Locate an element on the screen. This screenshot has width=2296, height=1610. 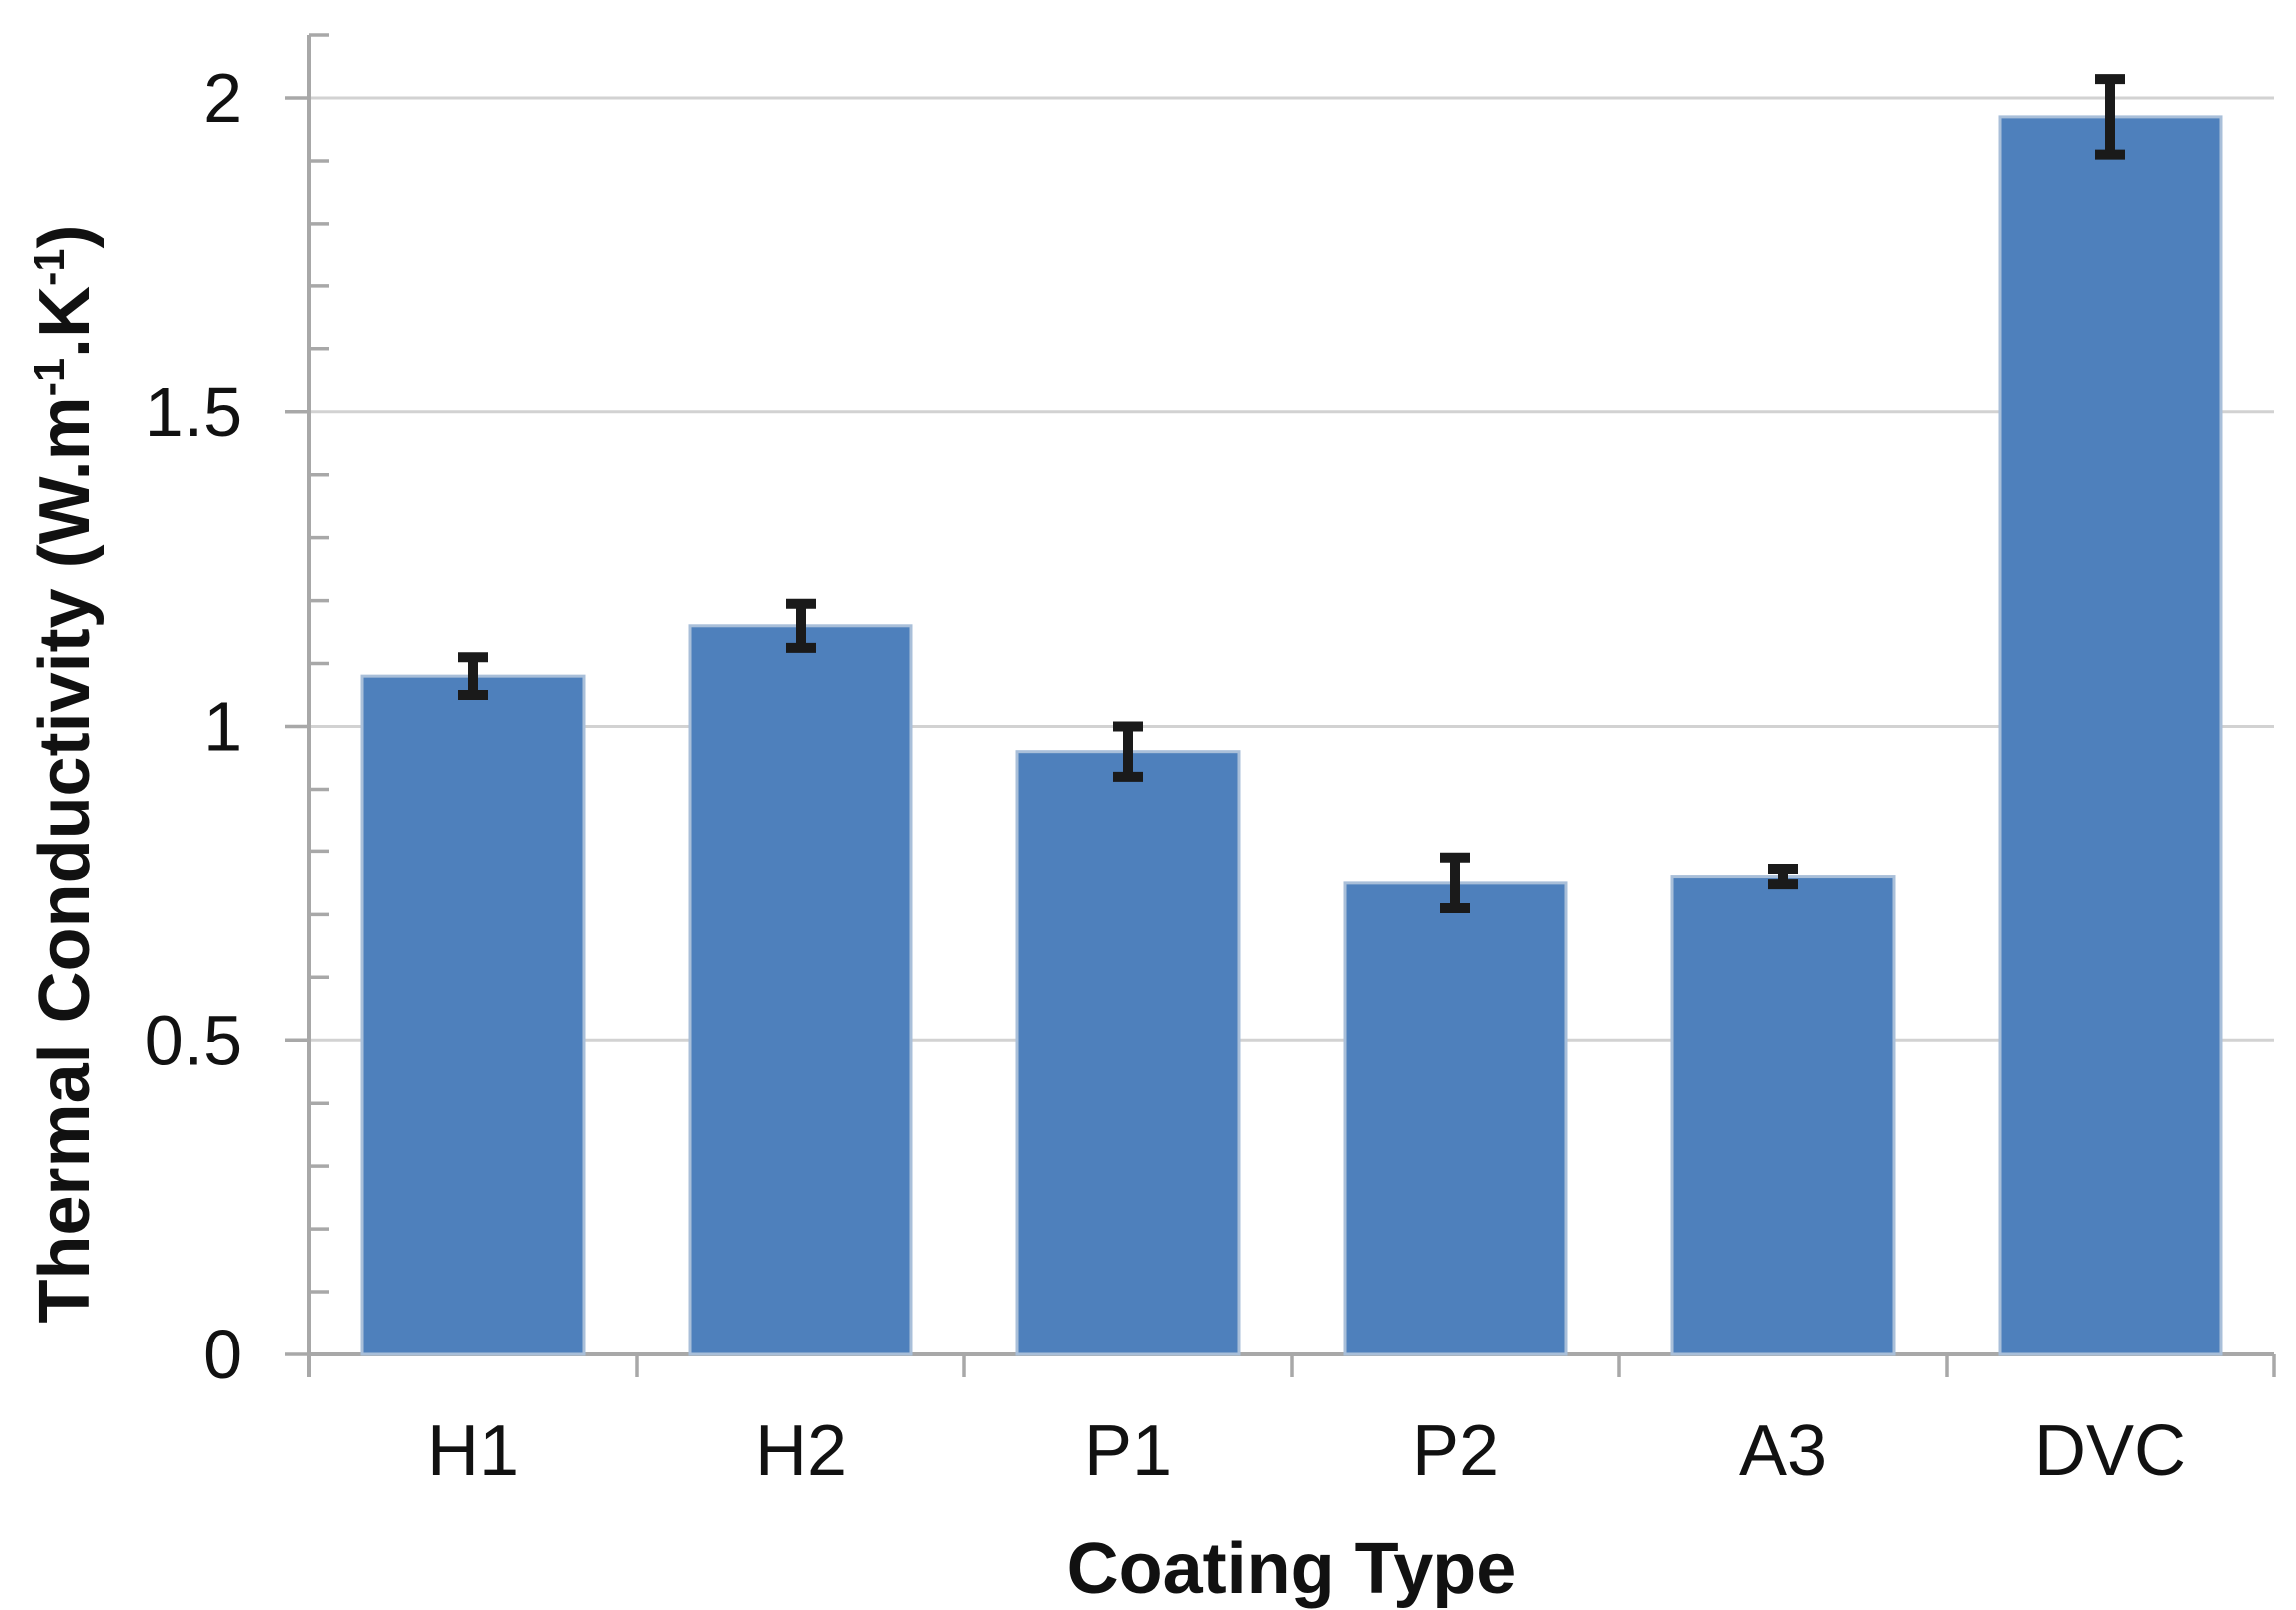
x-tick-label-P1: P1 is located at coordinates (1128, 1451).